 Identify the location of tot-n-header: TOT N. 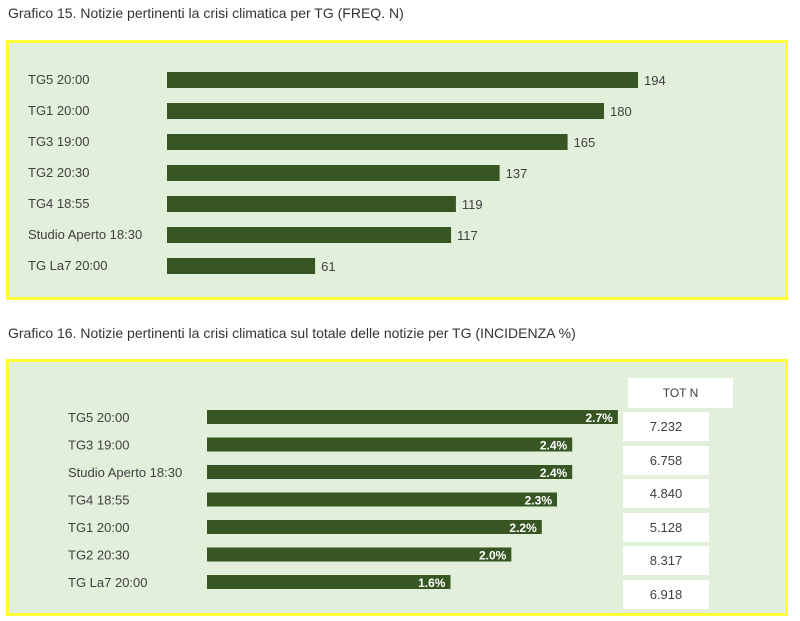
(680, 393).